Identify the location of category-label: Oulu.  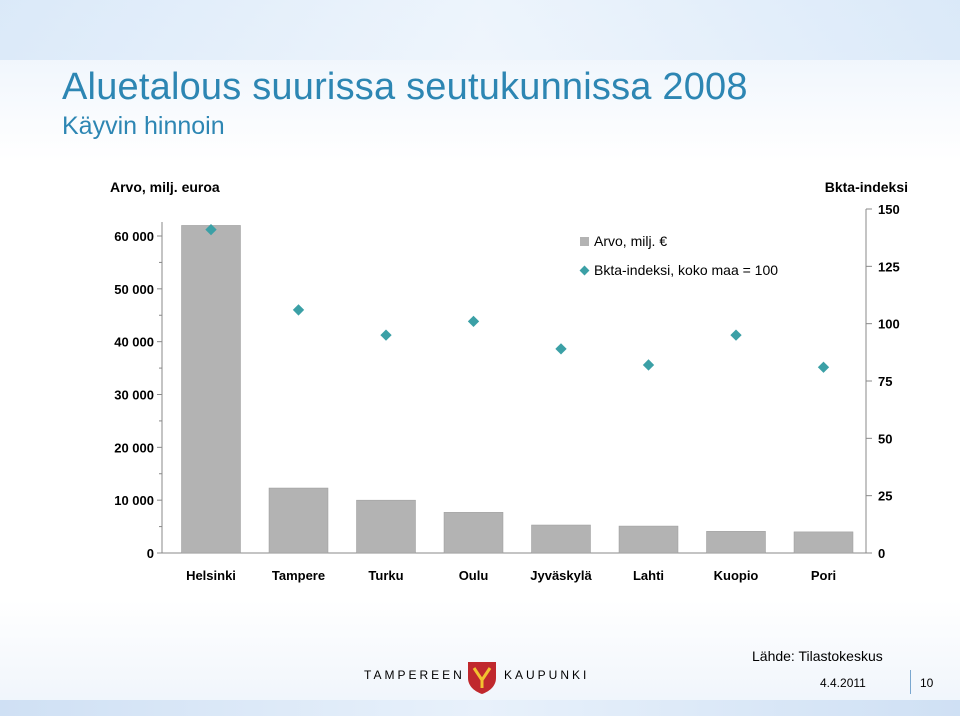
(474, 575).